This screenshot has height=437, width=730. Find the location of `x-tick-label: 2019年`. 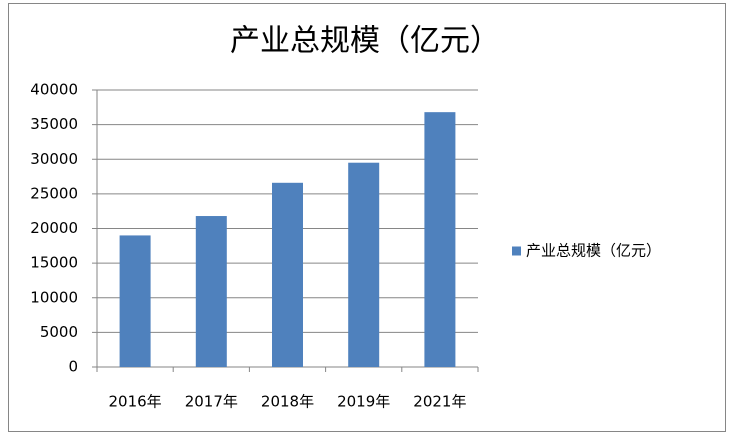

x-tick-label: 2019年 is located at coordinates (363, 402).